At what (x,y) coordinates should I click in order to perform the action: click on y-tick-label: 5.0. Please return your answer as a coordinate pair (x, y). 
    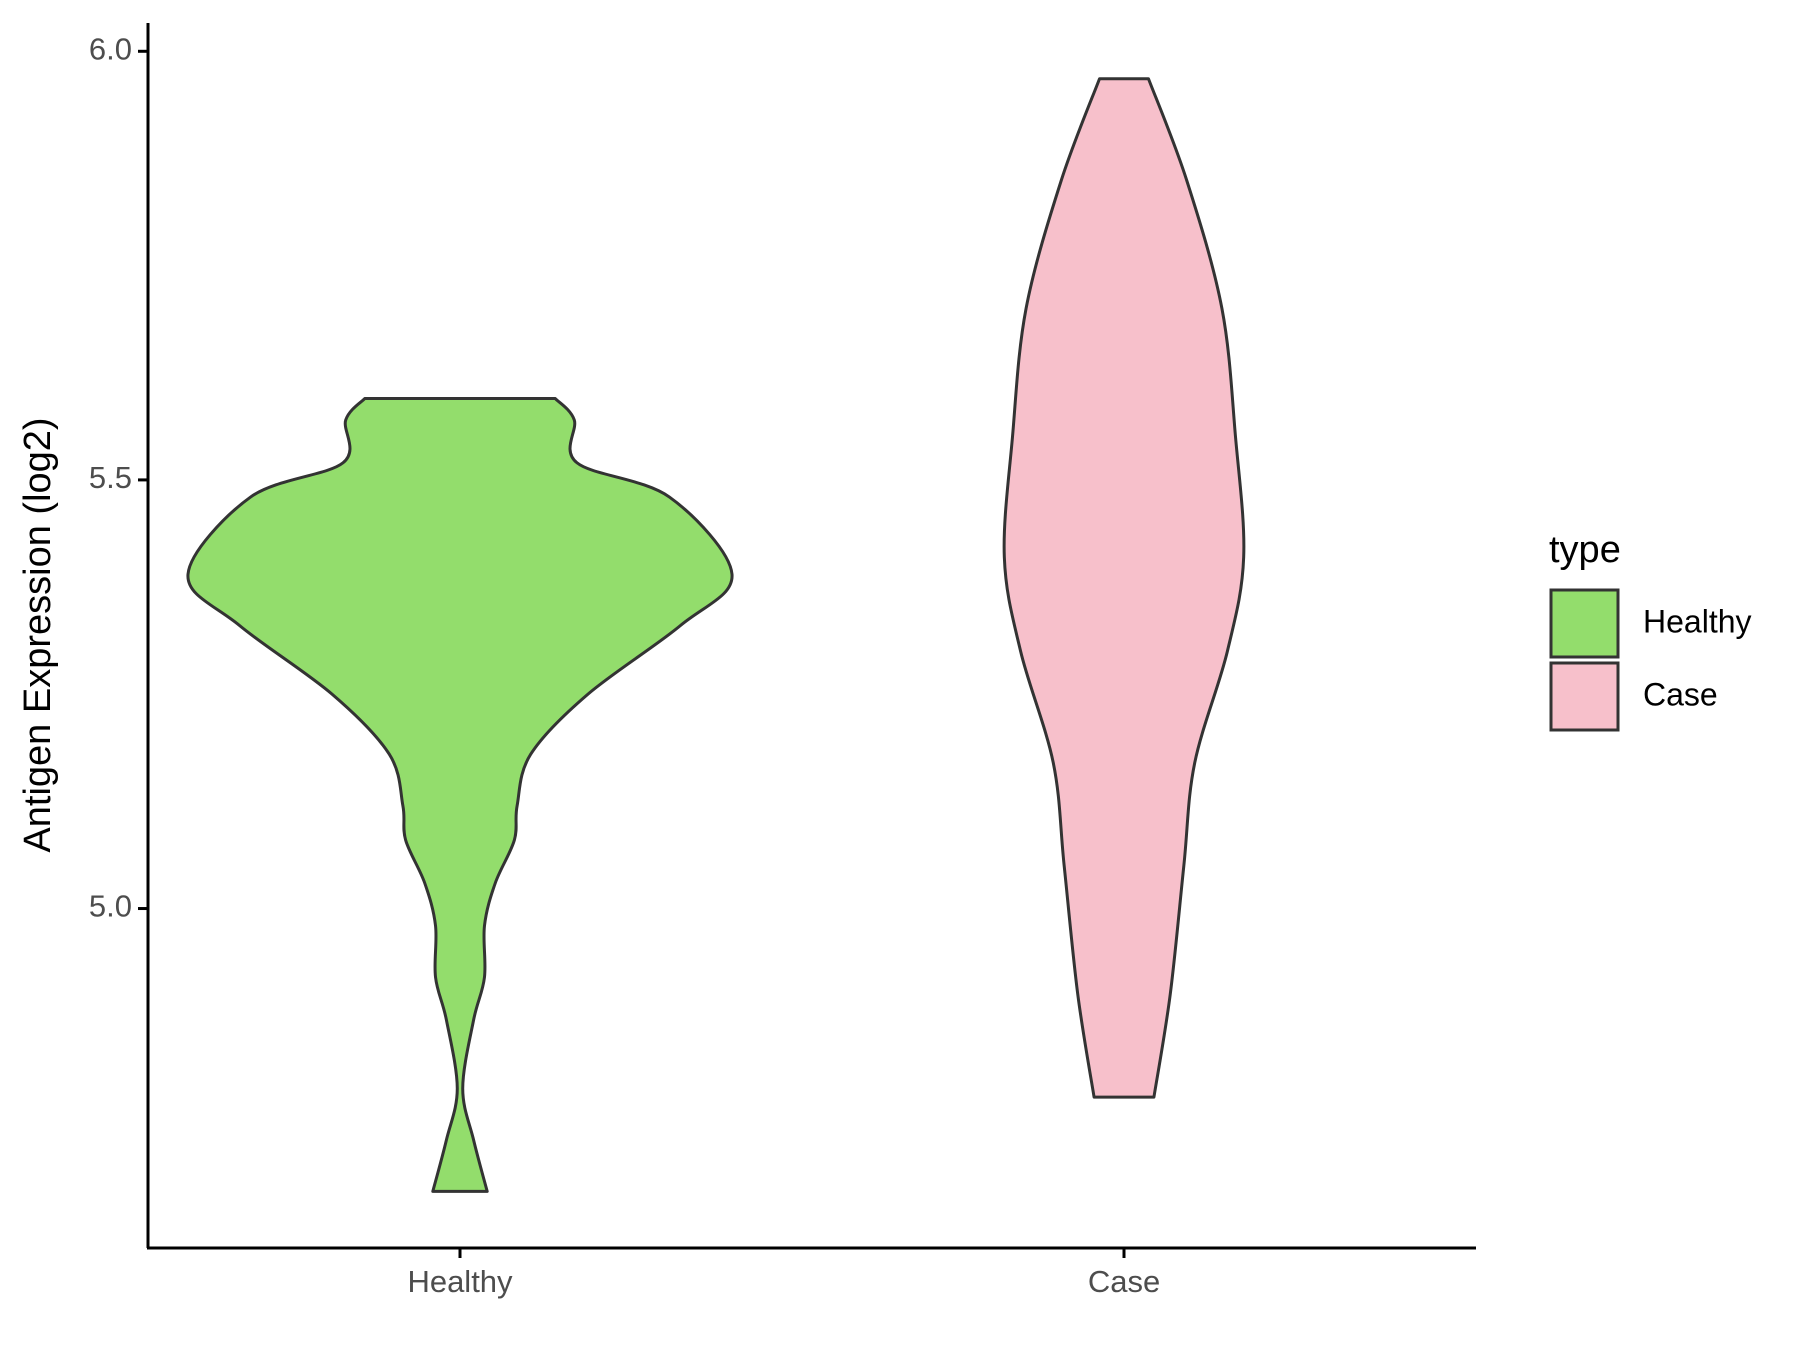
    Looking at the image, I should click on (110, 906).